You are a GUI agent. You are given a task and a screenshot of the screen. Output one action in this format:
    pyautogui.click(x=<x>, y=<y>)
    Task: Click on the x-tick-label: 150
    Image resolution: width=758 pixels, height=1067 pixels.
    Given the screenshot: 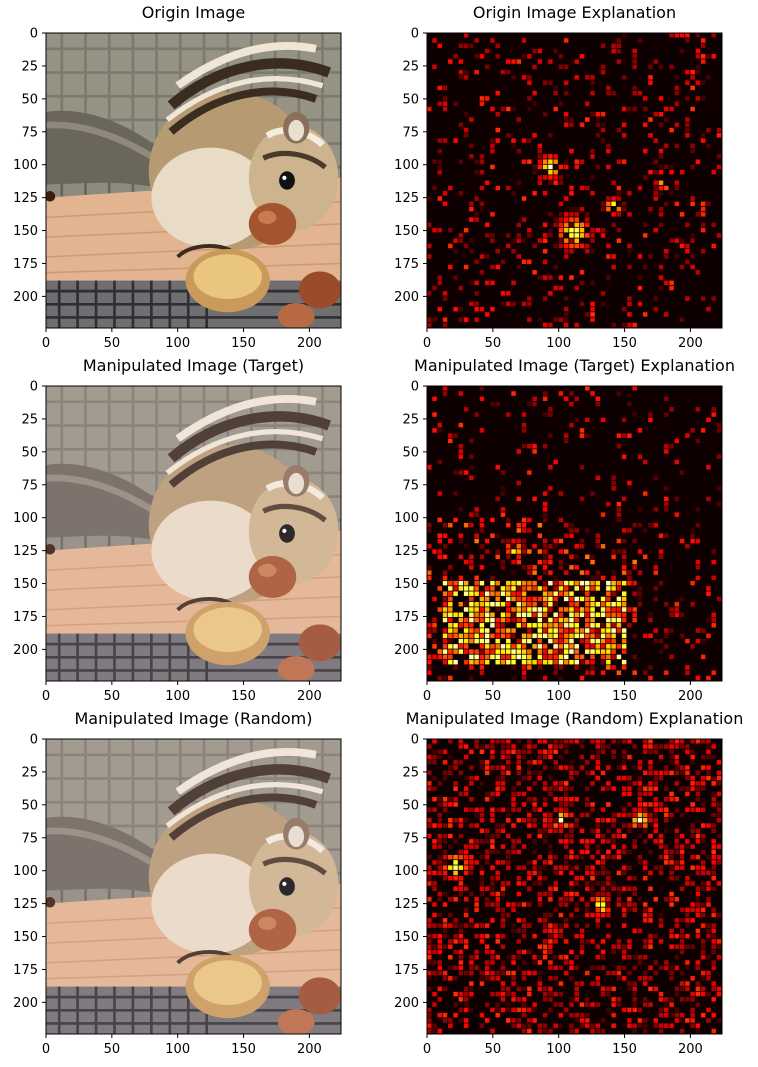 What is the action you would take?
    pyautogui.click(x=243, y=1049)
    